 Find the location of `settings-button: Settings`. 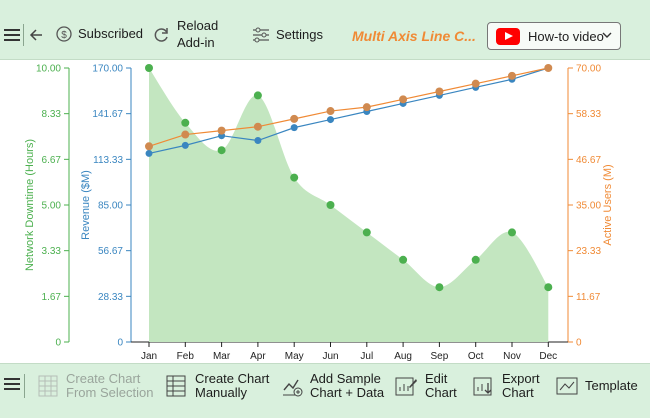

settings-button: Settings is located at coordinates (287, 35).